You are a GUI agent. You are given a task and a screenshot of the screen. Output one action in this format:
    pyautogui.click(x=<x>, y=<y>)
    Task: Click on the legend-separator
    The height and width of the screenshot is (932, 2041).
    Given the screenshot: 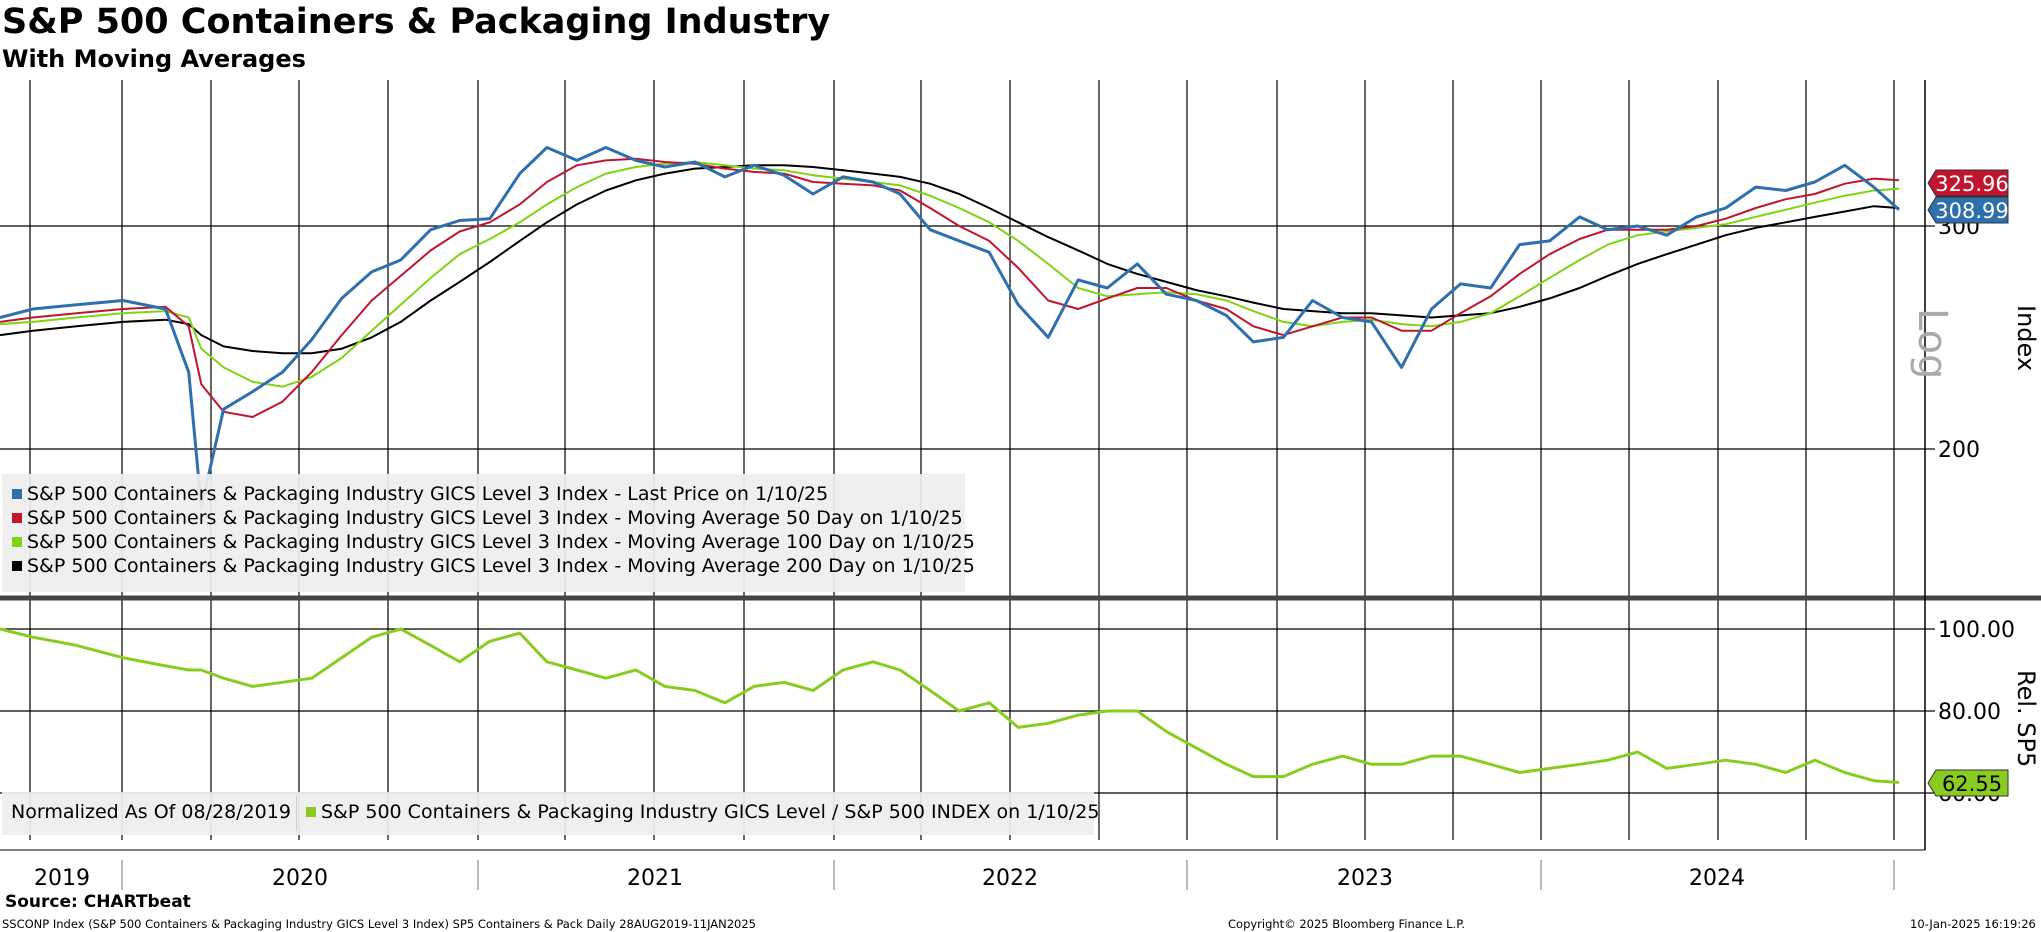 What is the action you would take?
    pyautogui.click(x=296, y=813)
    